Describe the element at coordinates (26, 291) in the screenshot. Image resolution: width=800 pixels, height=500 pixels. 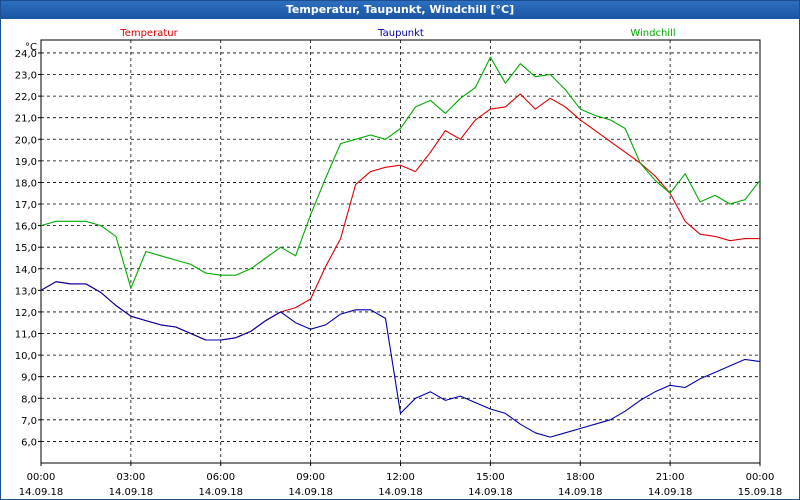
I see `y-tick-label: 13,0` at that location.